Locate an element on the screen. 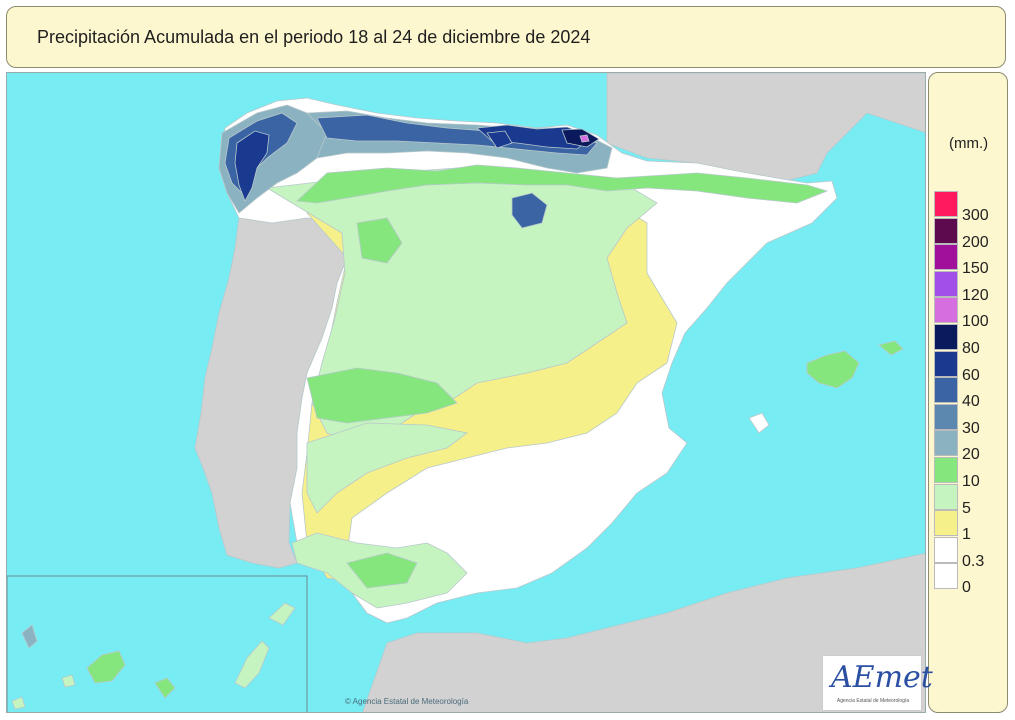 Image resolution: width=1015 pixels, height=720 pixels. france-land is located at coordinates (765, 128).